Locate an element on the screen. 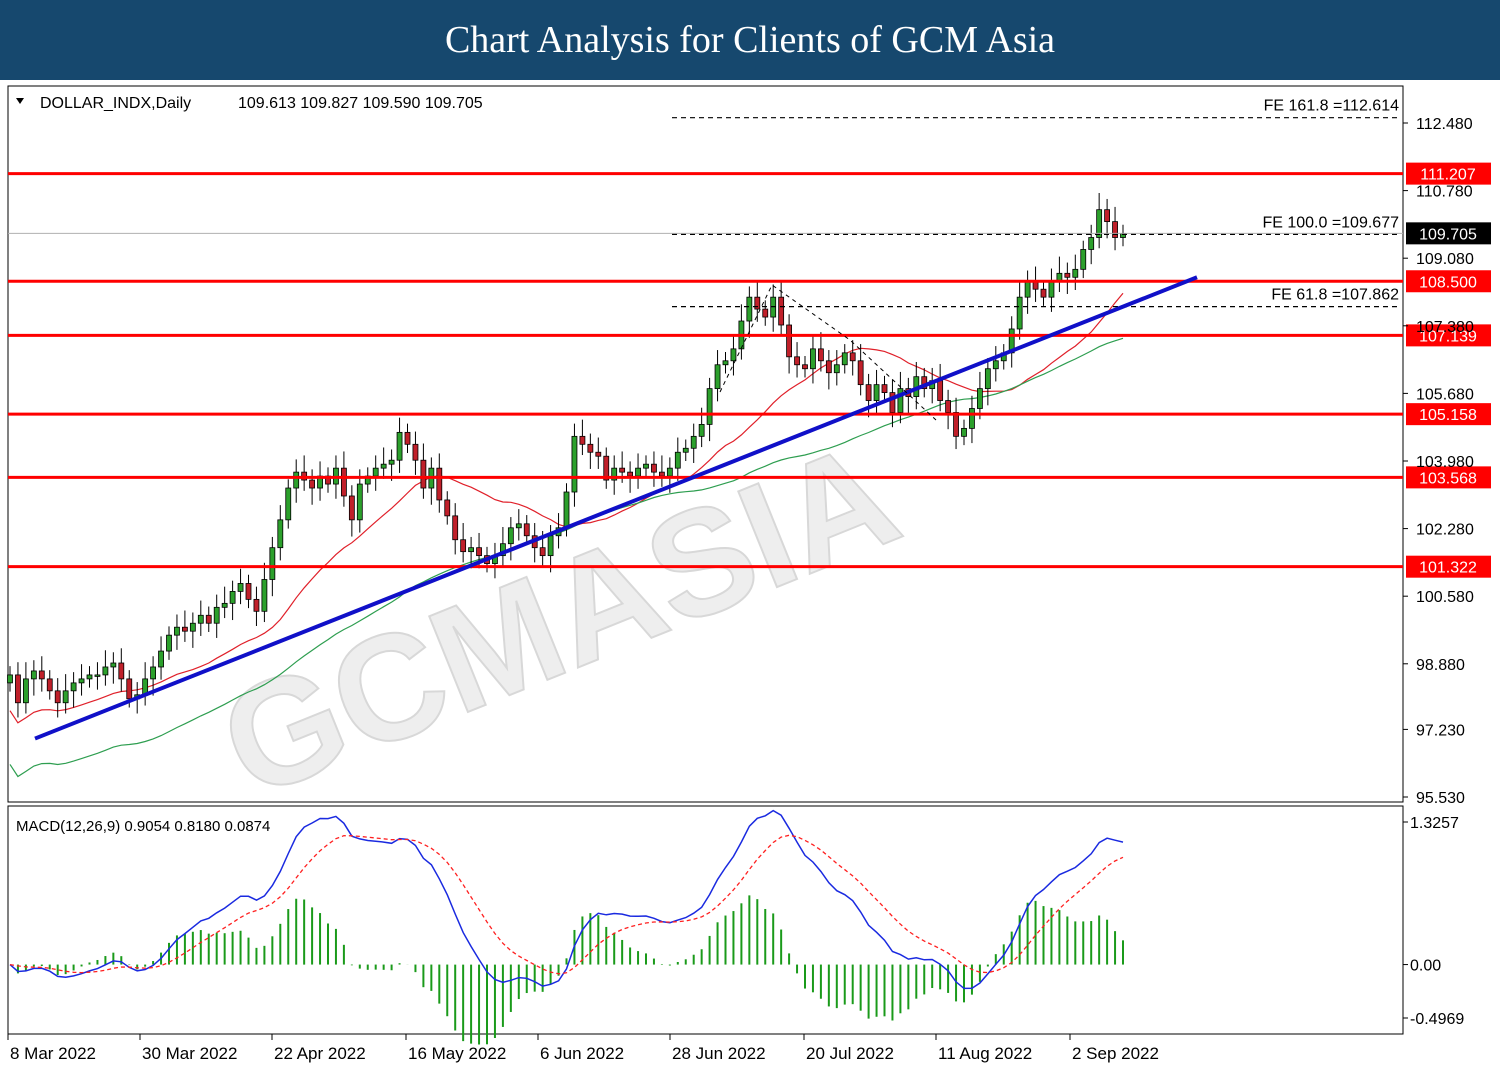 The image size is (1500, 1071). ohlc-label: 109.613 109.827 109.590 109.705 is located at coordinates (360, 103).